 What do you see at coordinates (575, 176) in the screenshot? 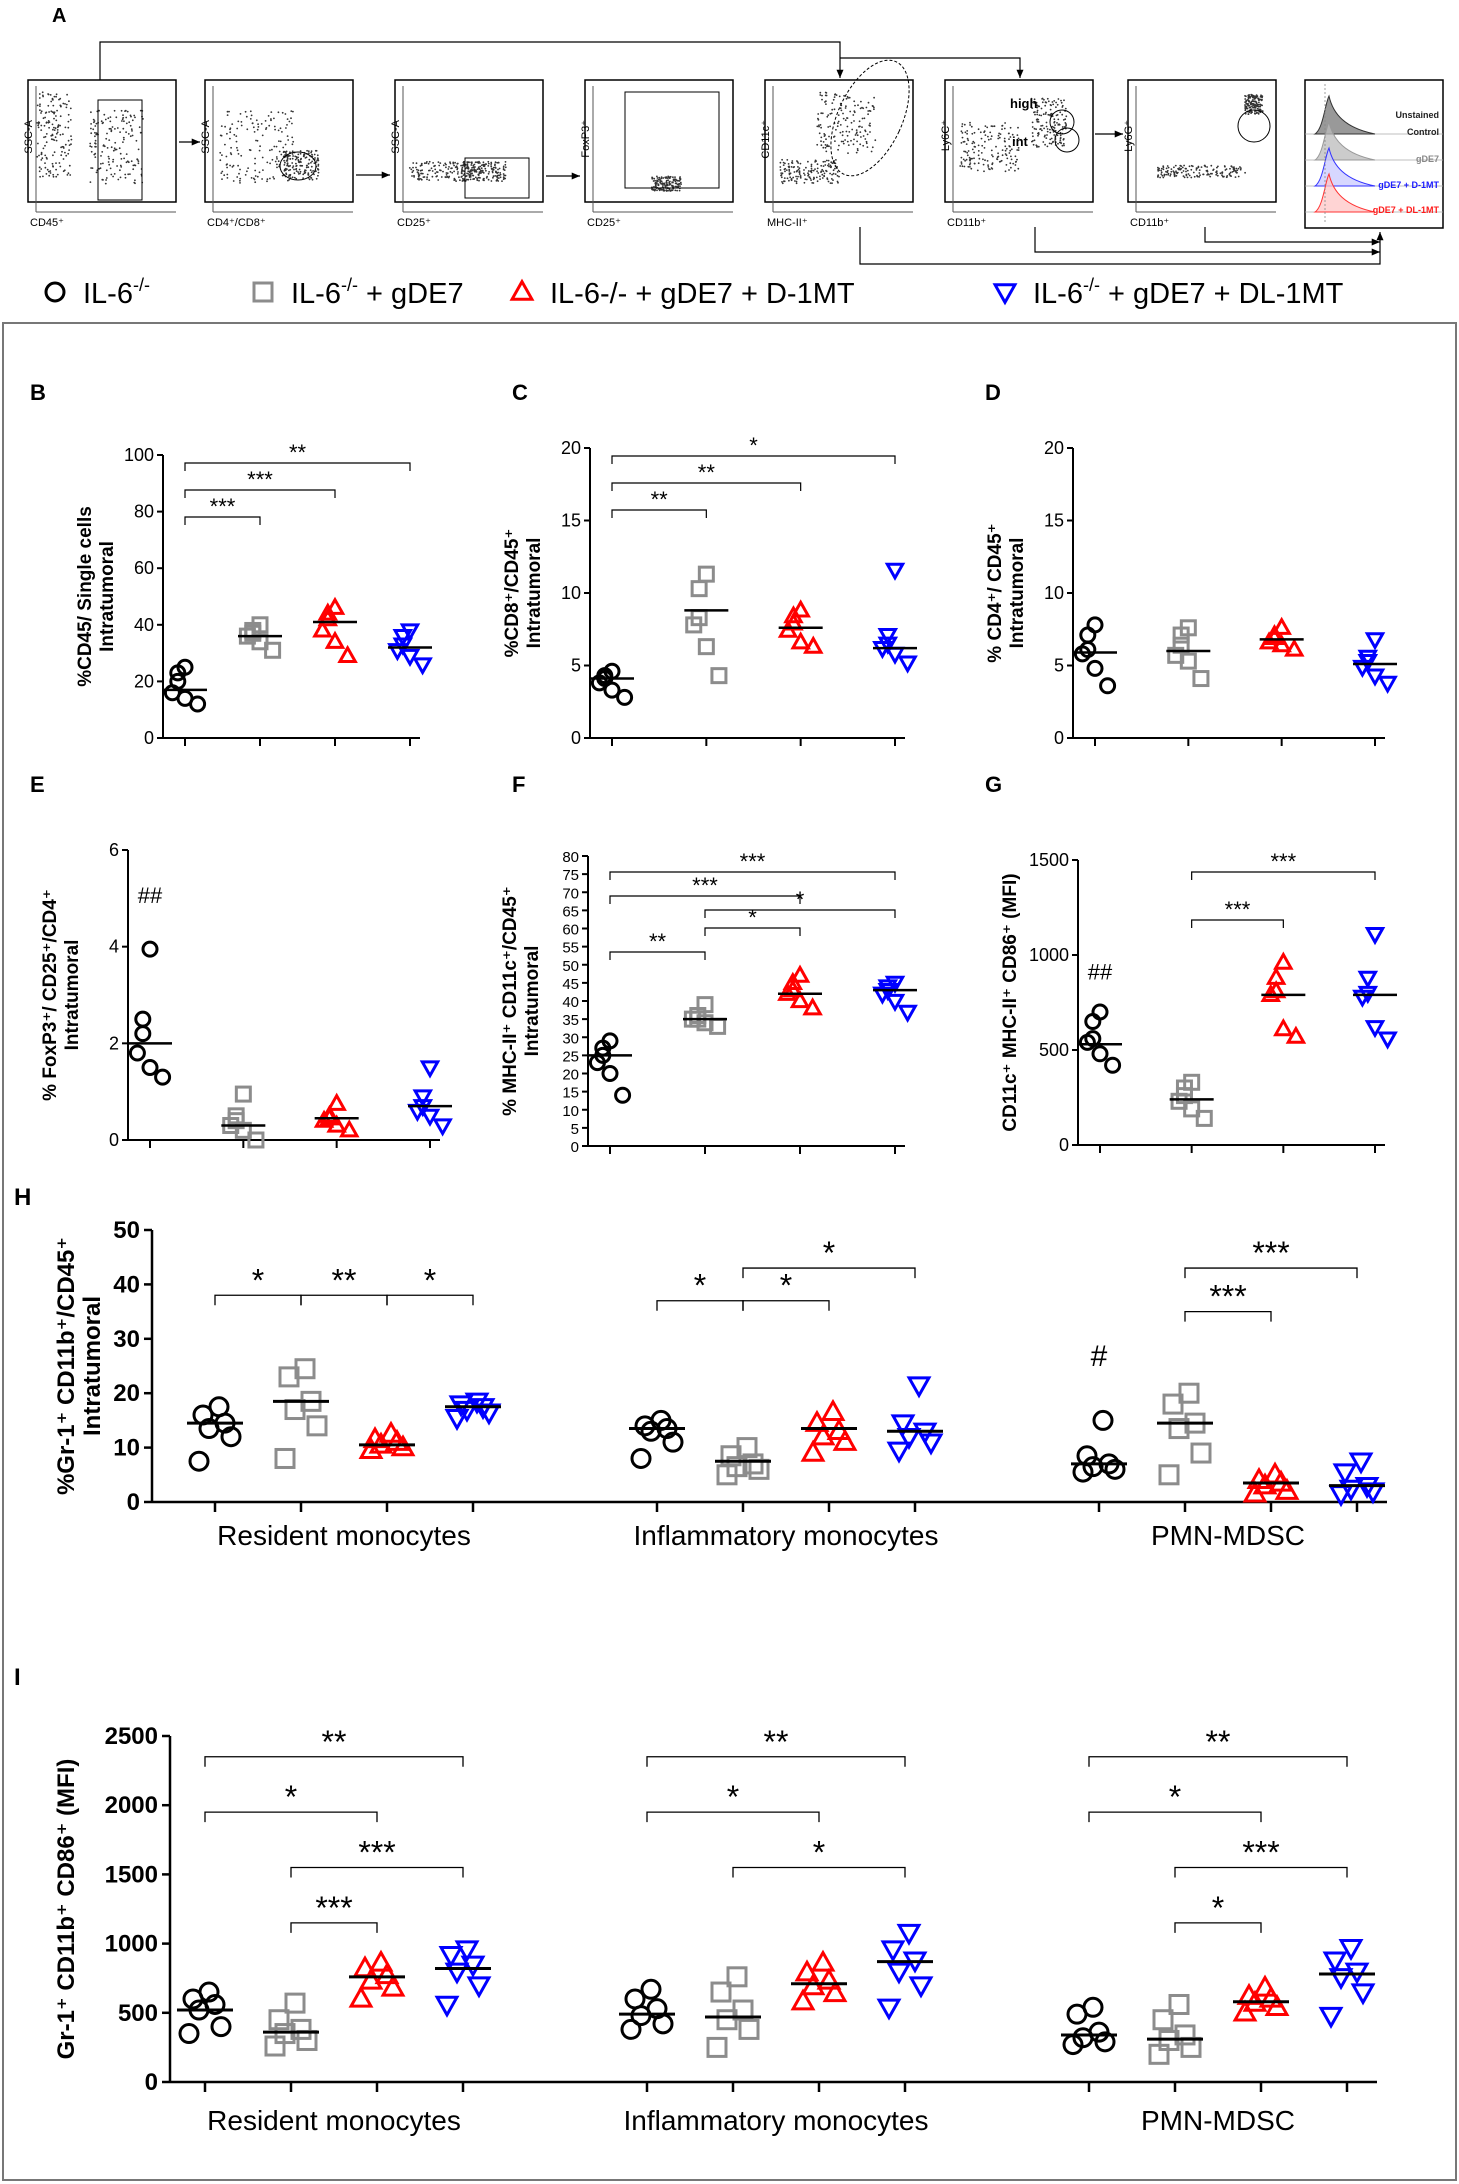
I see `arrow-3-head` at bounding box center [575, 176].